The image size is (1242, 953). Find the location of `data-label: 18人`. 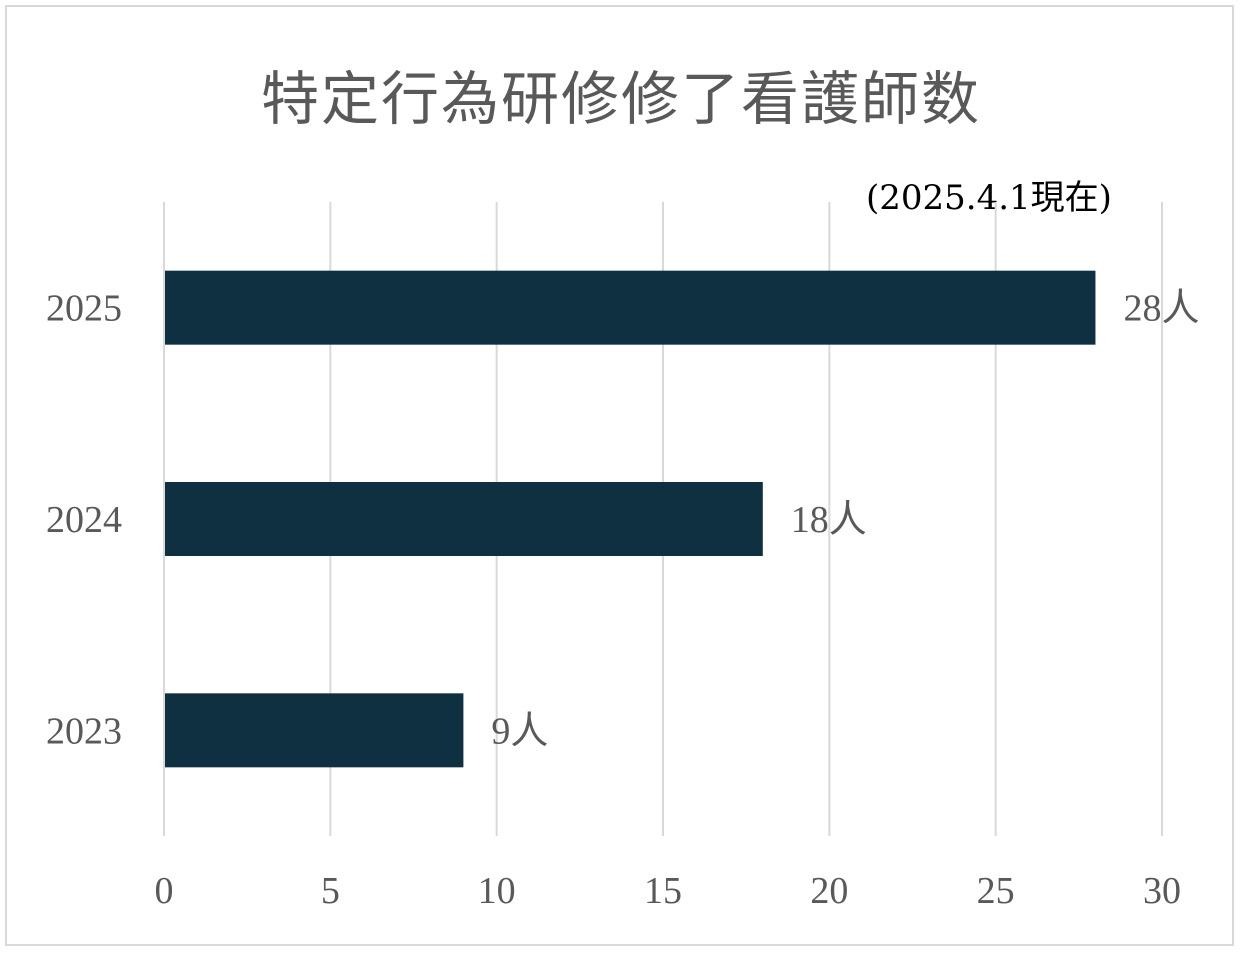

data-label: 18人 is located at coordinates (829, 520).